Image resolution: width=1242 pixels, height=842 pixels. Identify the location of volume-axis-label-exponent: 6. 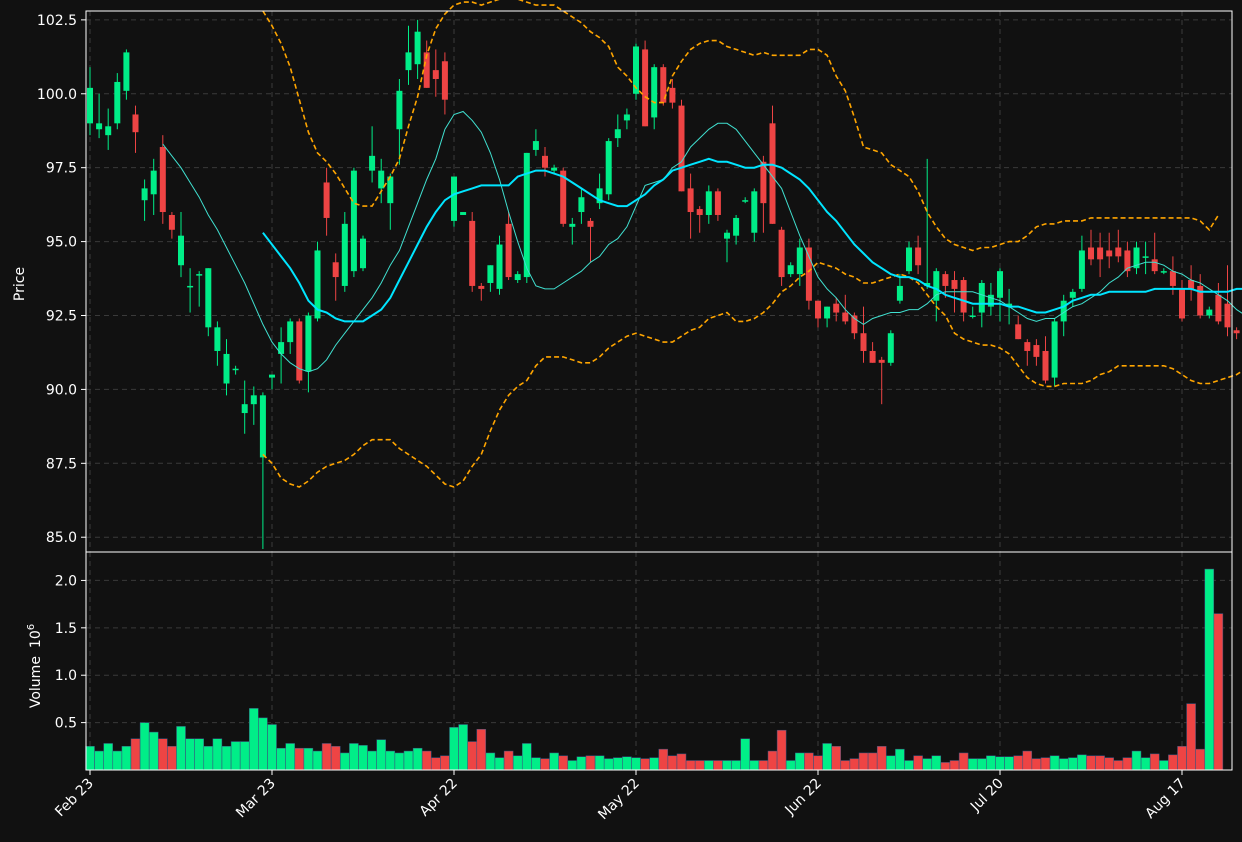
(31, 627).